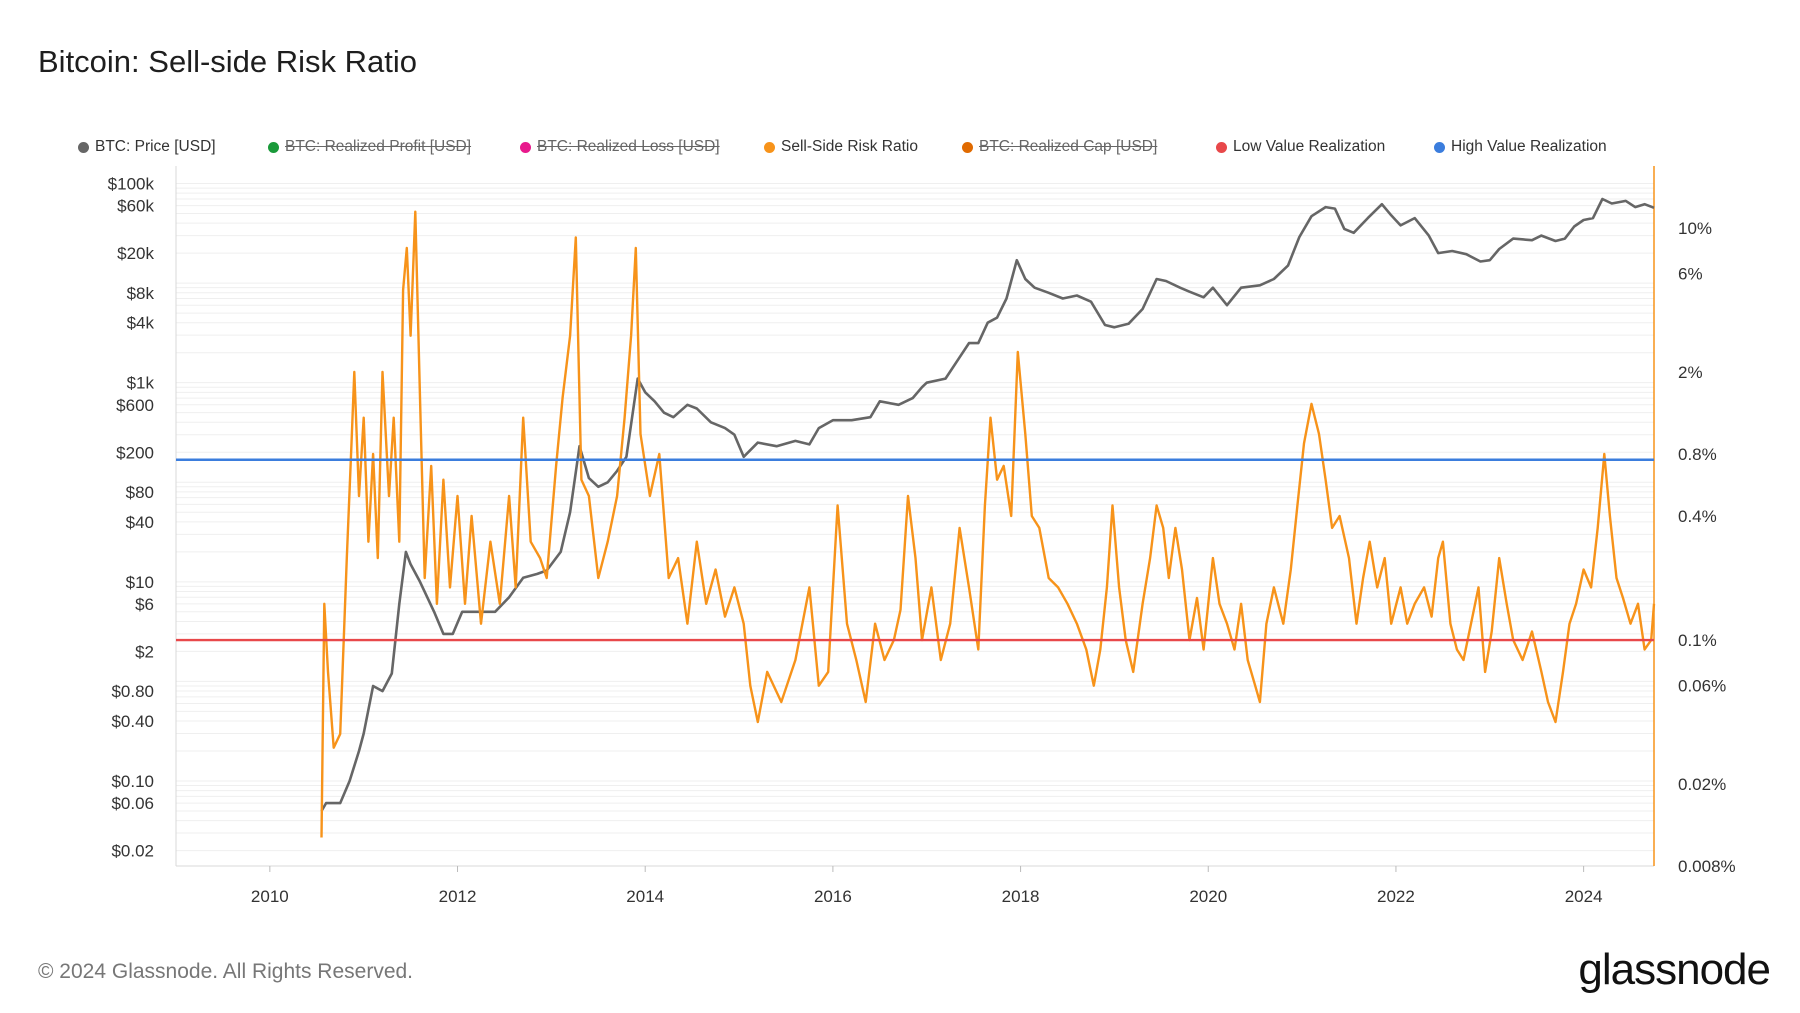 This screenshot has width=1800, height=1013. I want to click on legend-label: High Value Realization, so click(1529, 146).